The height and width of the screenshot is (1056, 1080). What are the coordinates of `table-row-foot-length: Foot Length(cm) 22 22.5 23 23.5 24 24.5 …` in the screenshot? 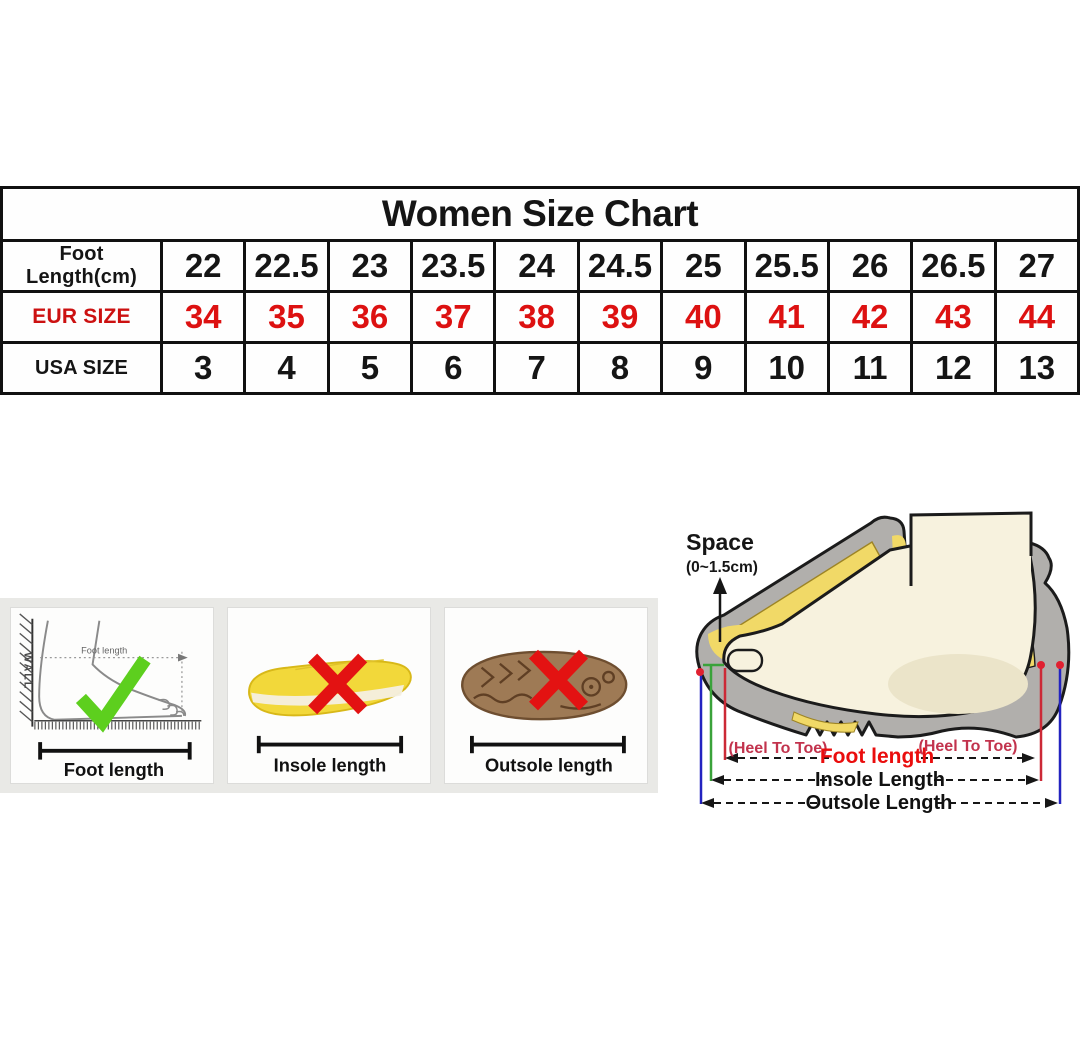 It's located at (540, 266).